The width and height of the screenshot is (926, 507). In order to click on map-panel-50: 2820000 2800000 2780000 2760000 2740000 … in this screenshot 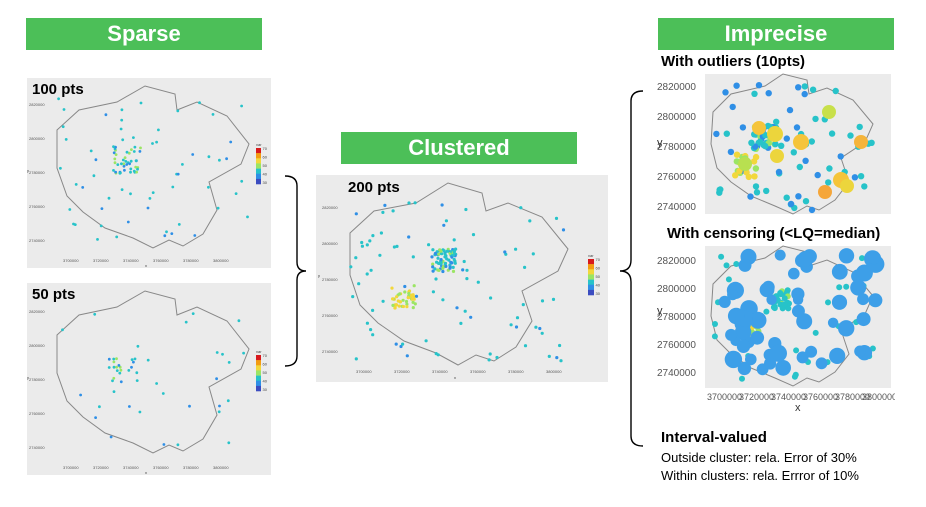, I will do `click(149, 379)`.